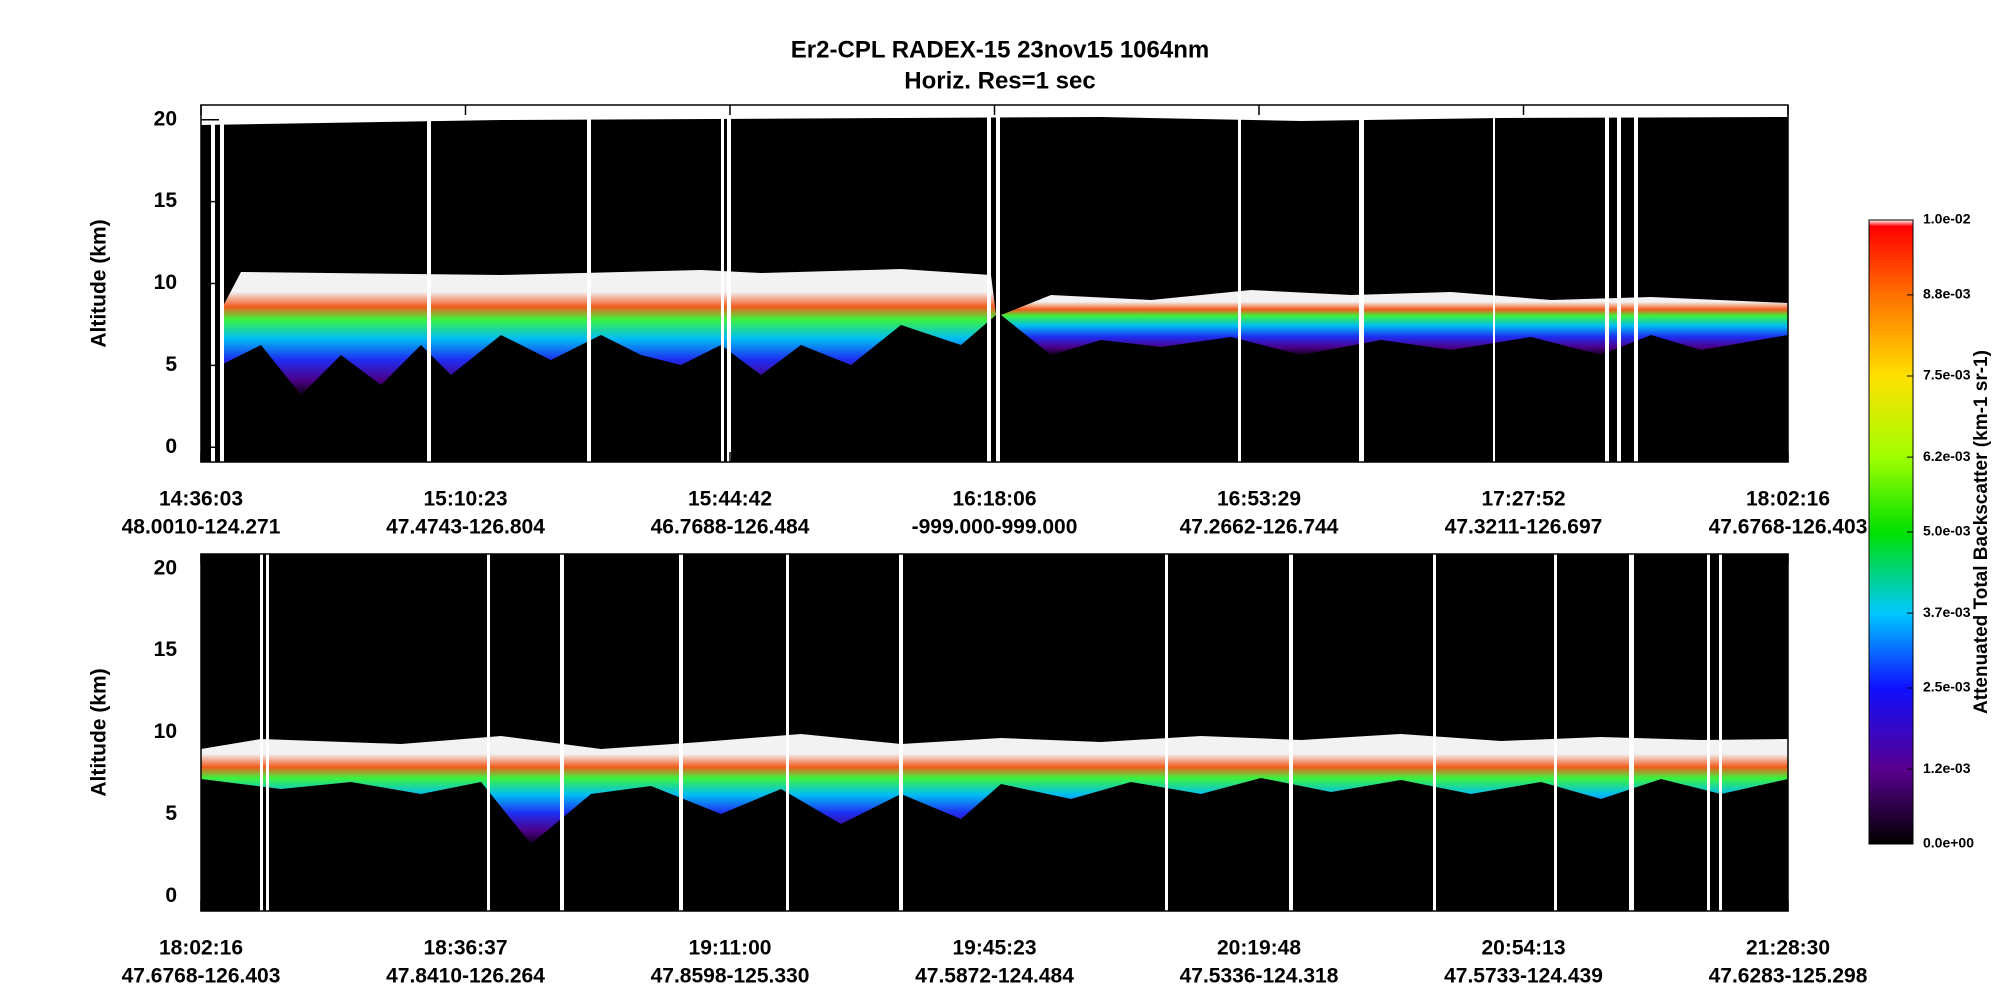 This screenshot has height=1000, width=2000. I want to click on x-tick-label: 19:11:00, so click(730, 948).